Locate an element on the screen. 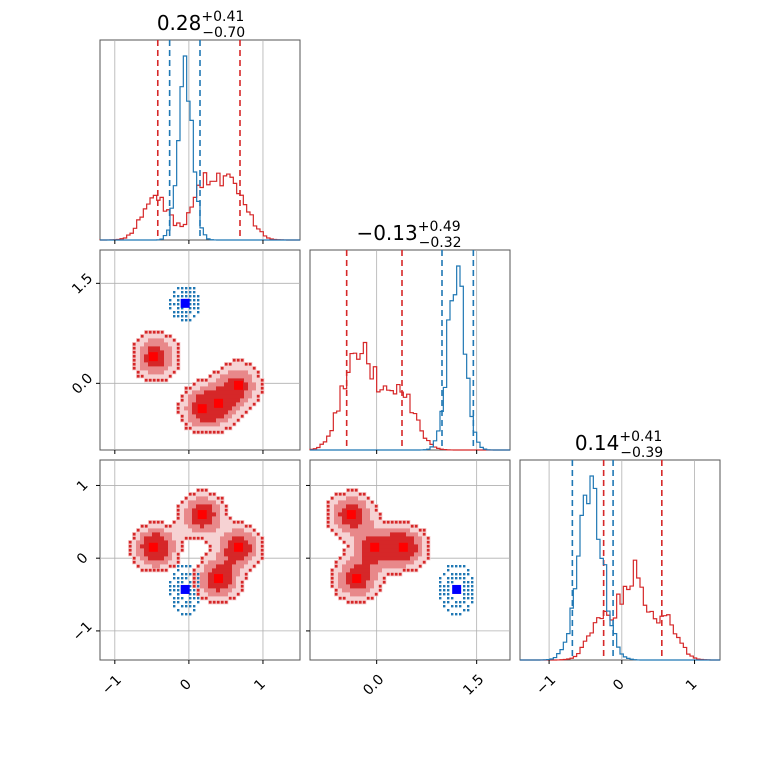 Image resolution: width=760 pixels, height=760 pixels. panel-p1-p3-blue-density is located at coordinates (184, 590).